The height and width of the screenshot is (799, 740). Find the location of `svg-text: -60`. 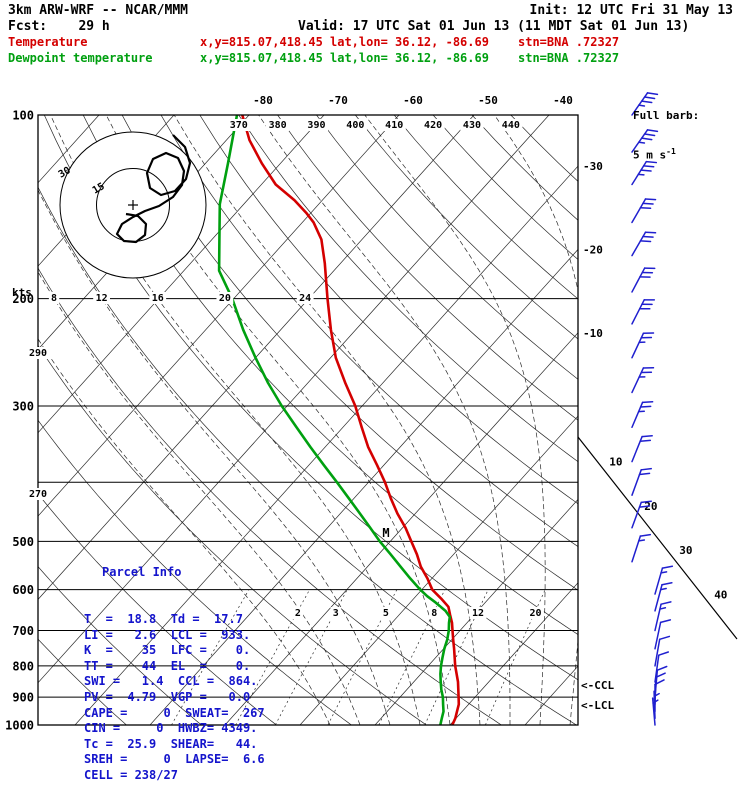

svg-text: -60 is located at coordinates (413, 100).